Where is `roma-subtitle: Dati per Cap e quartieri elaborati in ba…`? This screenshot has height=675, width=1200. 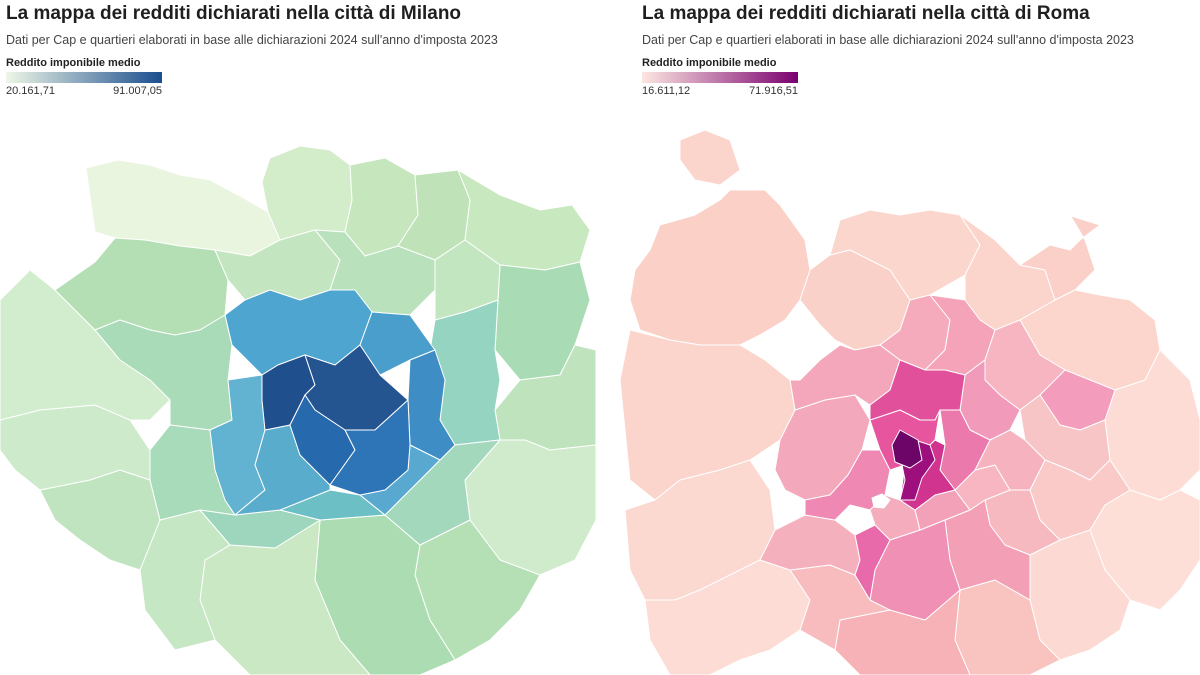
roma-subtitle: Dati per Cap e quartieri elaborati in ba… is located at coordinates (888, 40).